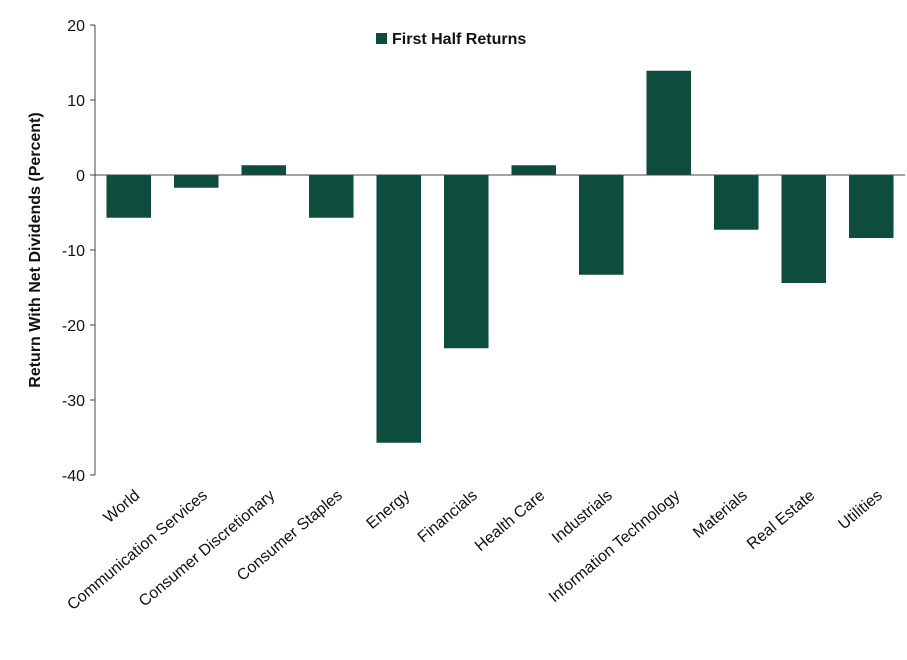 The height and width of the screenshot is (660, 907). Describe the element at coordinates (459, 39) in the screenshot. I see `legend-label: First Half Returns` at that location.